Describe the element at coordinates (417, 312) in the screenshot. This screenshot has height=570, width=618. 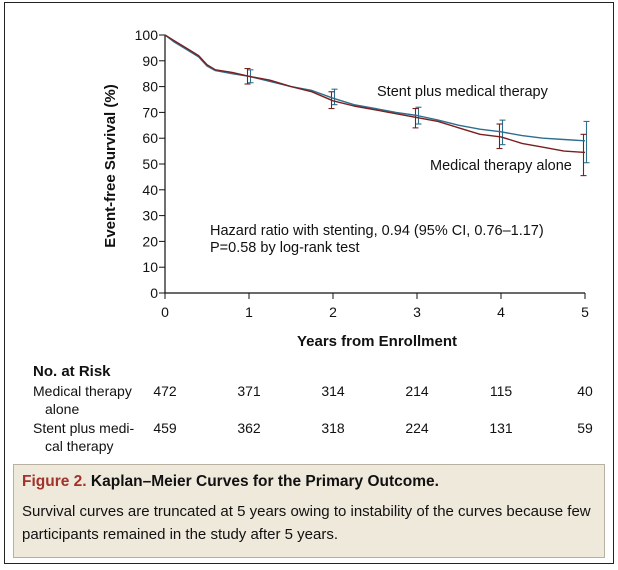
I see `x-tick-label: 3` at that location.